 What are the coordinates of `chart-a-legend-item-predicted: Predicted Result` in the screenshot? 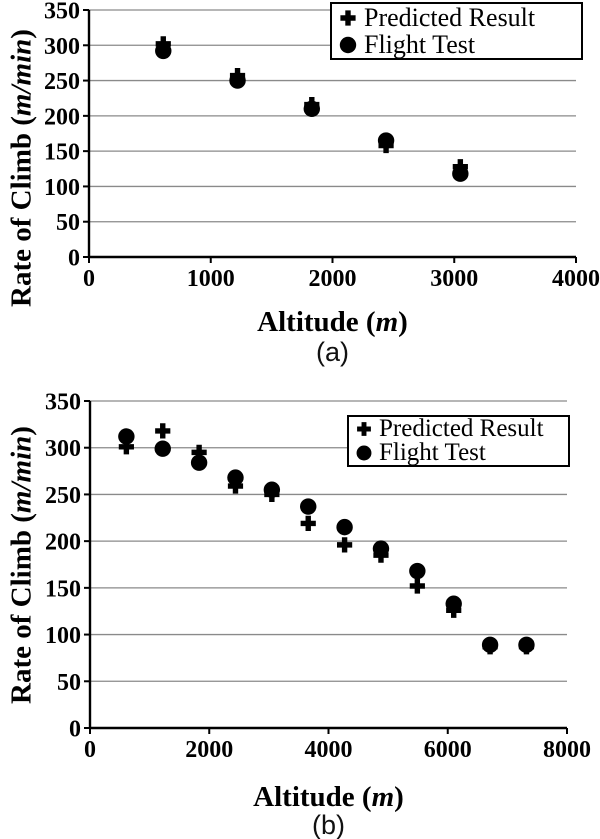 It's located at (456, 17).